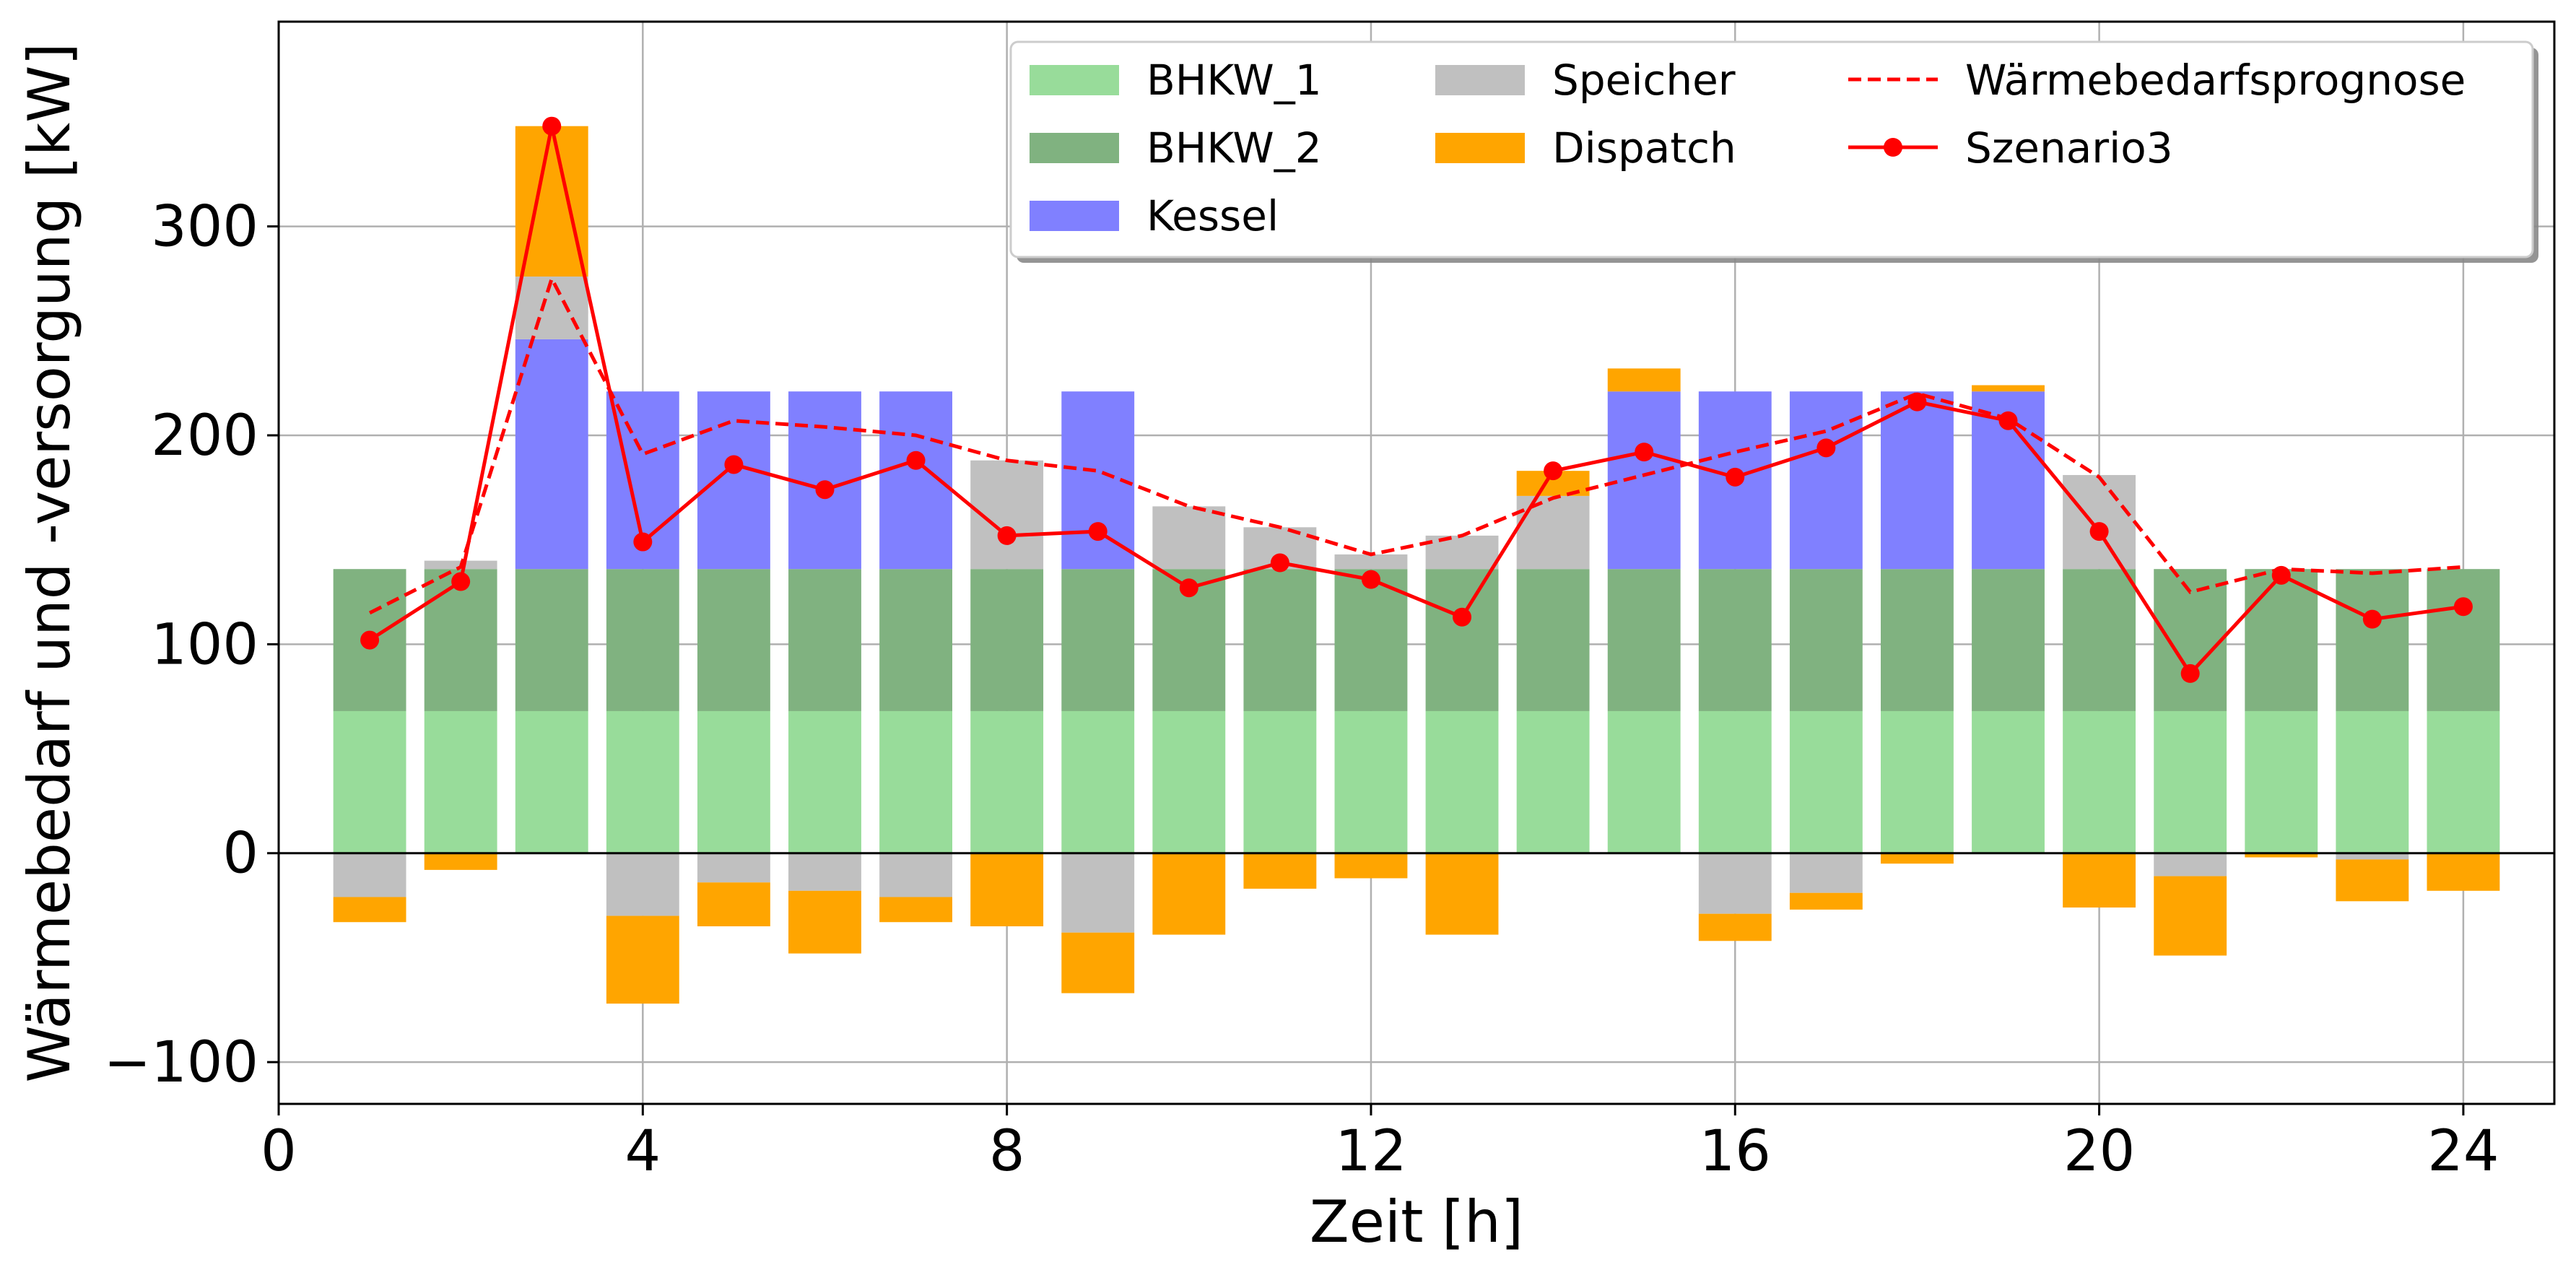 The width and height of the screenshot is (2576, 1275). What do you see at coordinates (181, 1062) in the screenshot?
I see `y-tick-label: −100` at bounding box center [181, 1062].